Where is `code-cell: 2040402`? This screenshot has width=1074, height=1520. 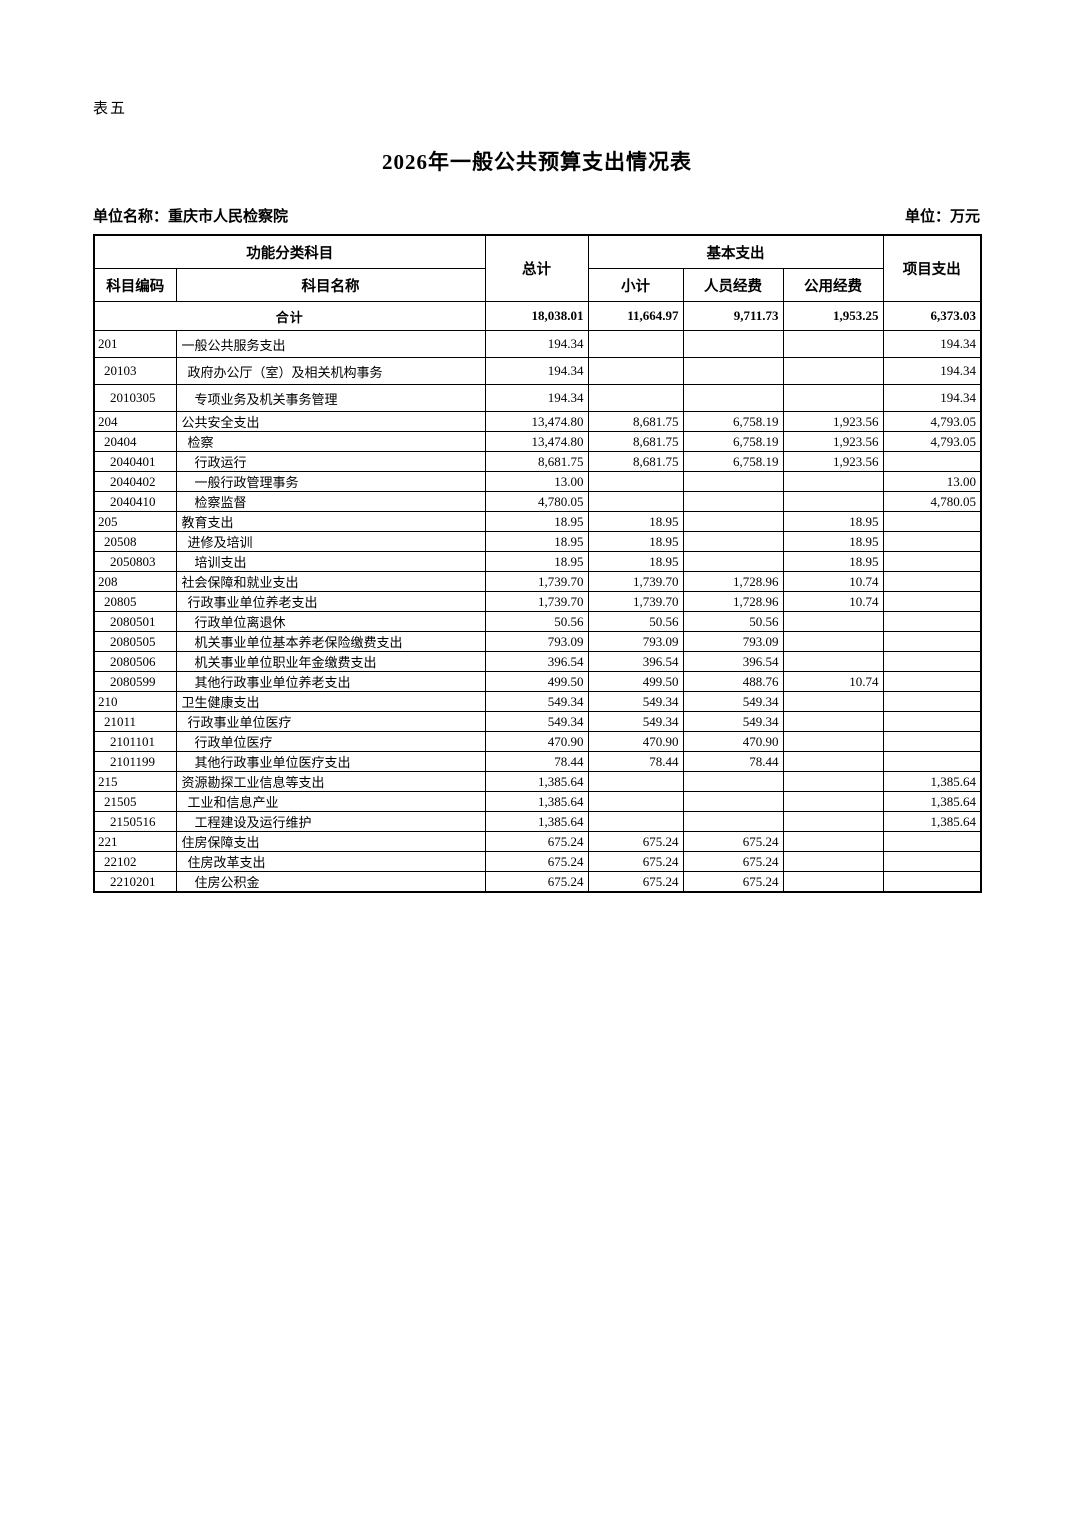 code-cell: 2040402 is located at coordinates (135, 481).